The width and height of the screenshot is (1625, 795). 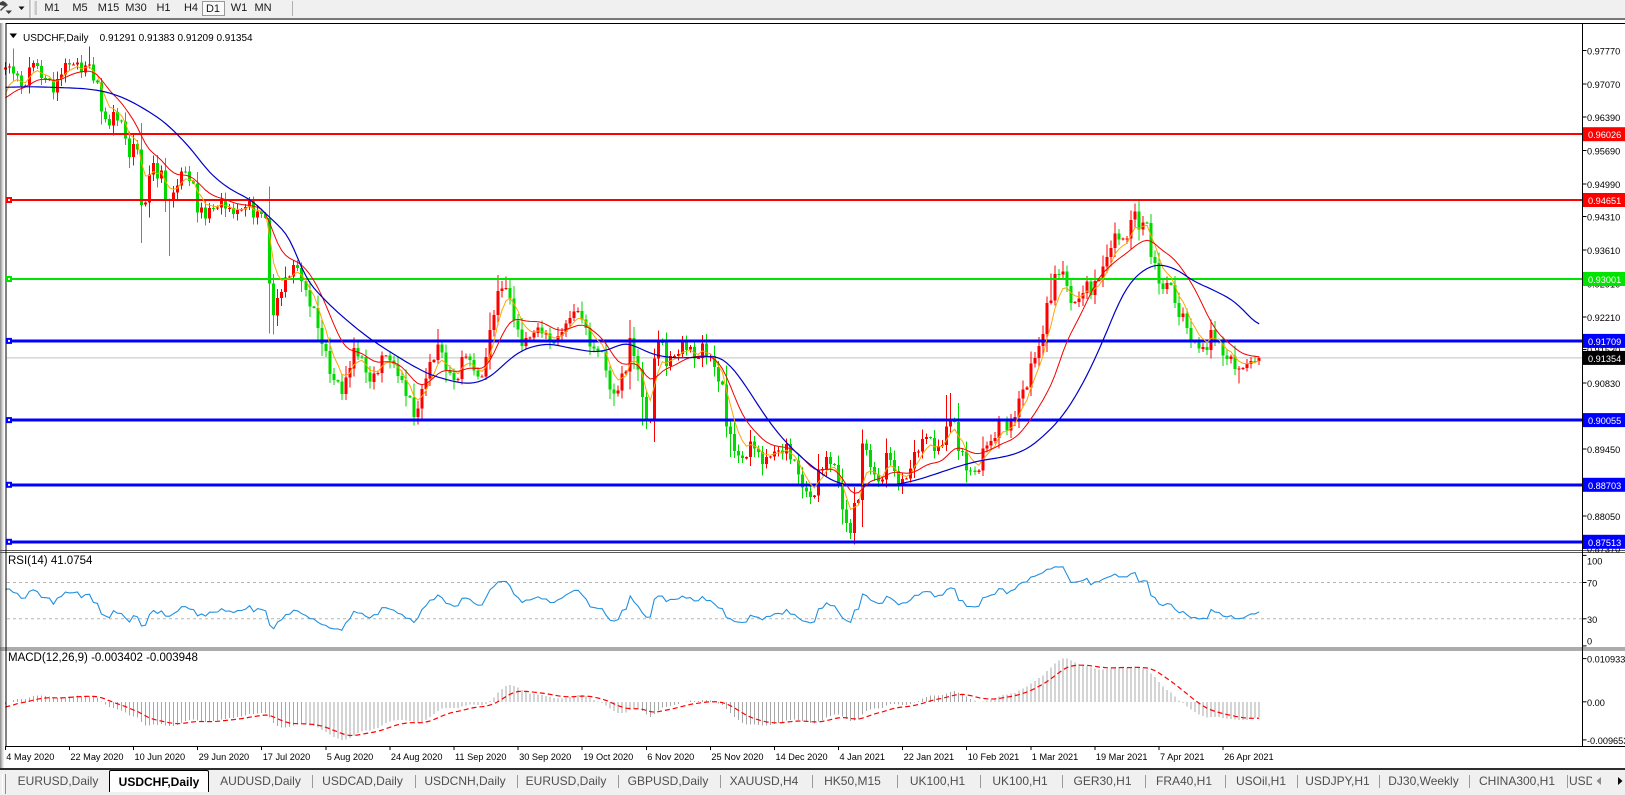 What do you see at coordinates (1603, 217) in the screenshot?
I see `svg-text: 0.94310` at bounding box center [1603, 217].